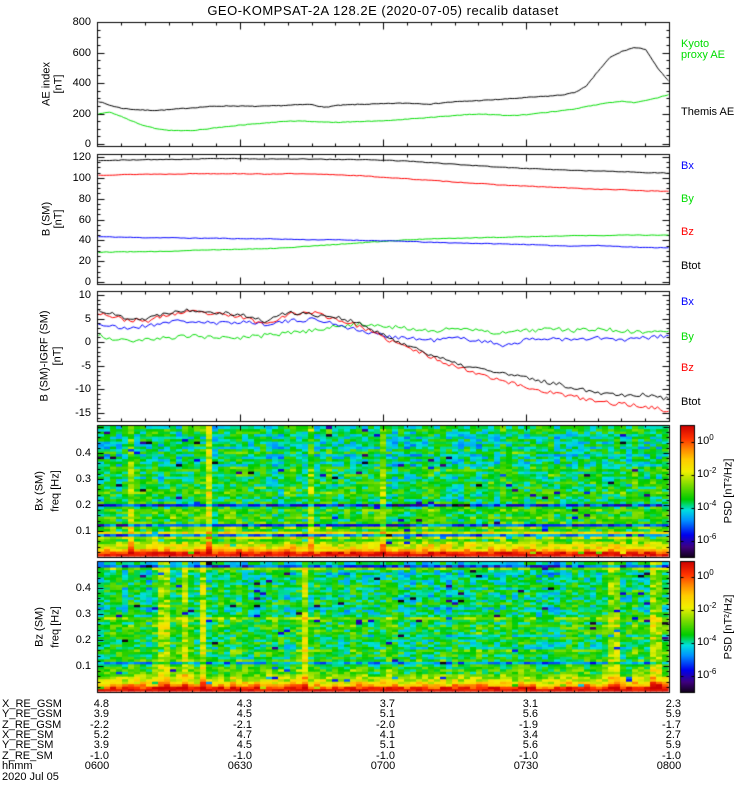 This screenshot has height=800, width=750. What do you see at coordinates (671, 725) in the screenshot?
I see `ephemeris-value: -1.7` at bounding box center [671, 725].